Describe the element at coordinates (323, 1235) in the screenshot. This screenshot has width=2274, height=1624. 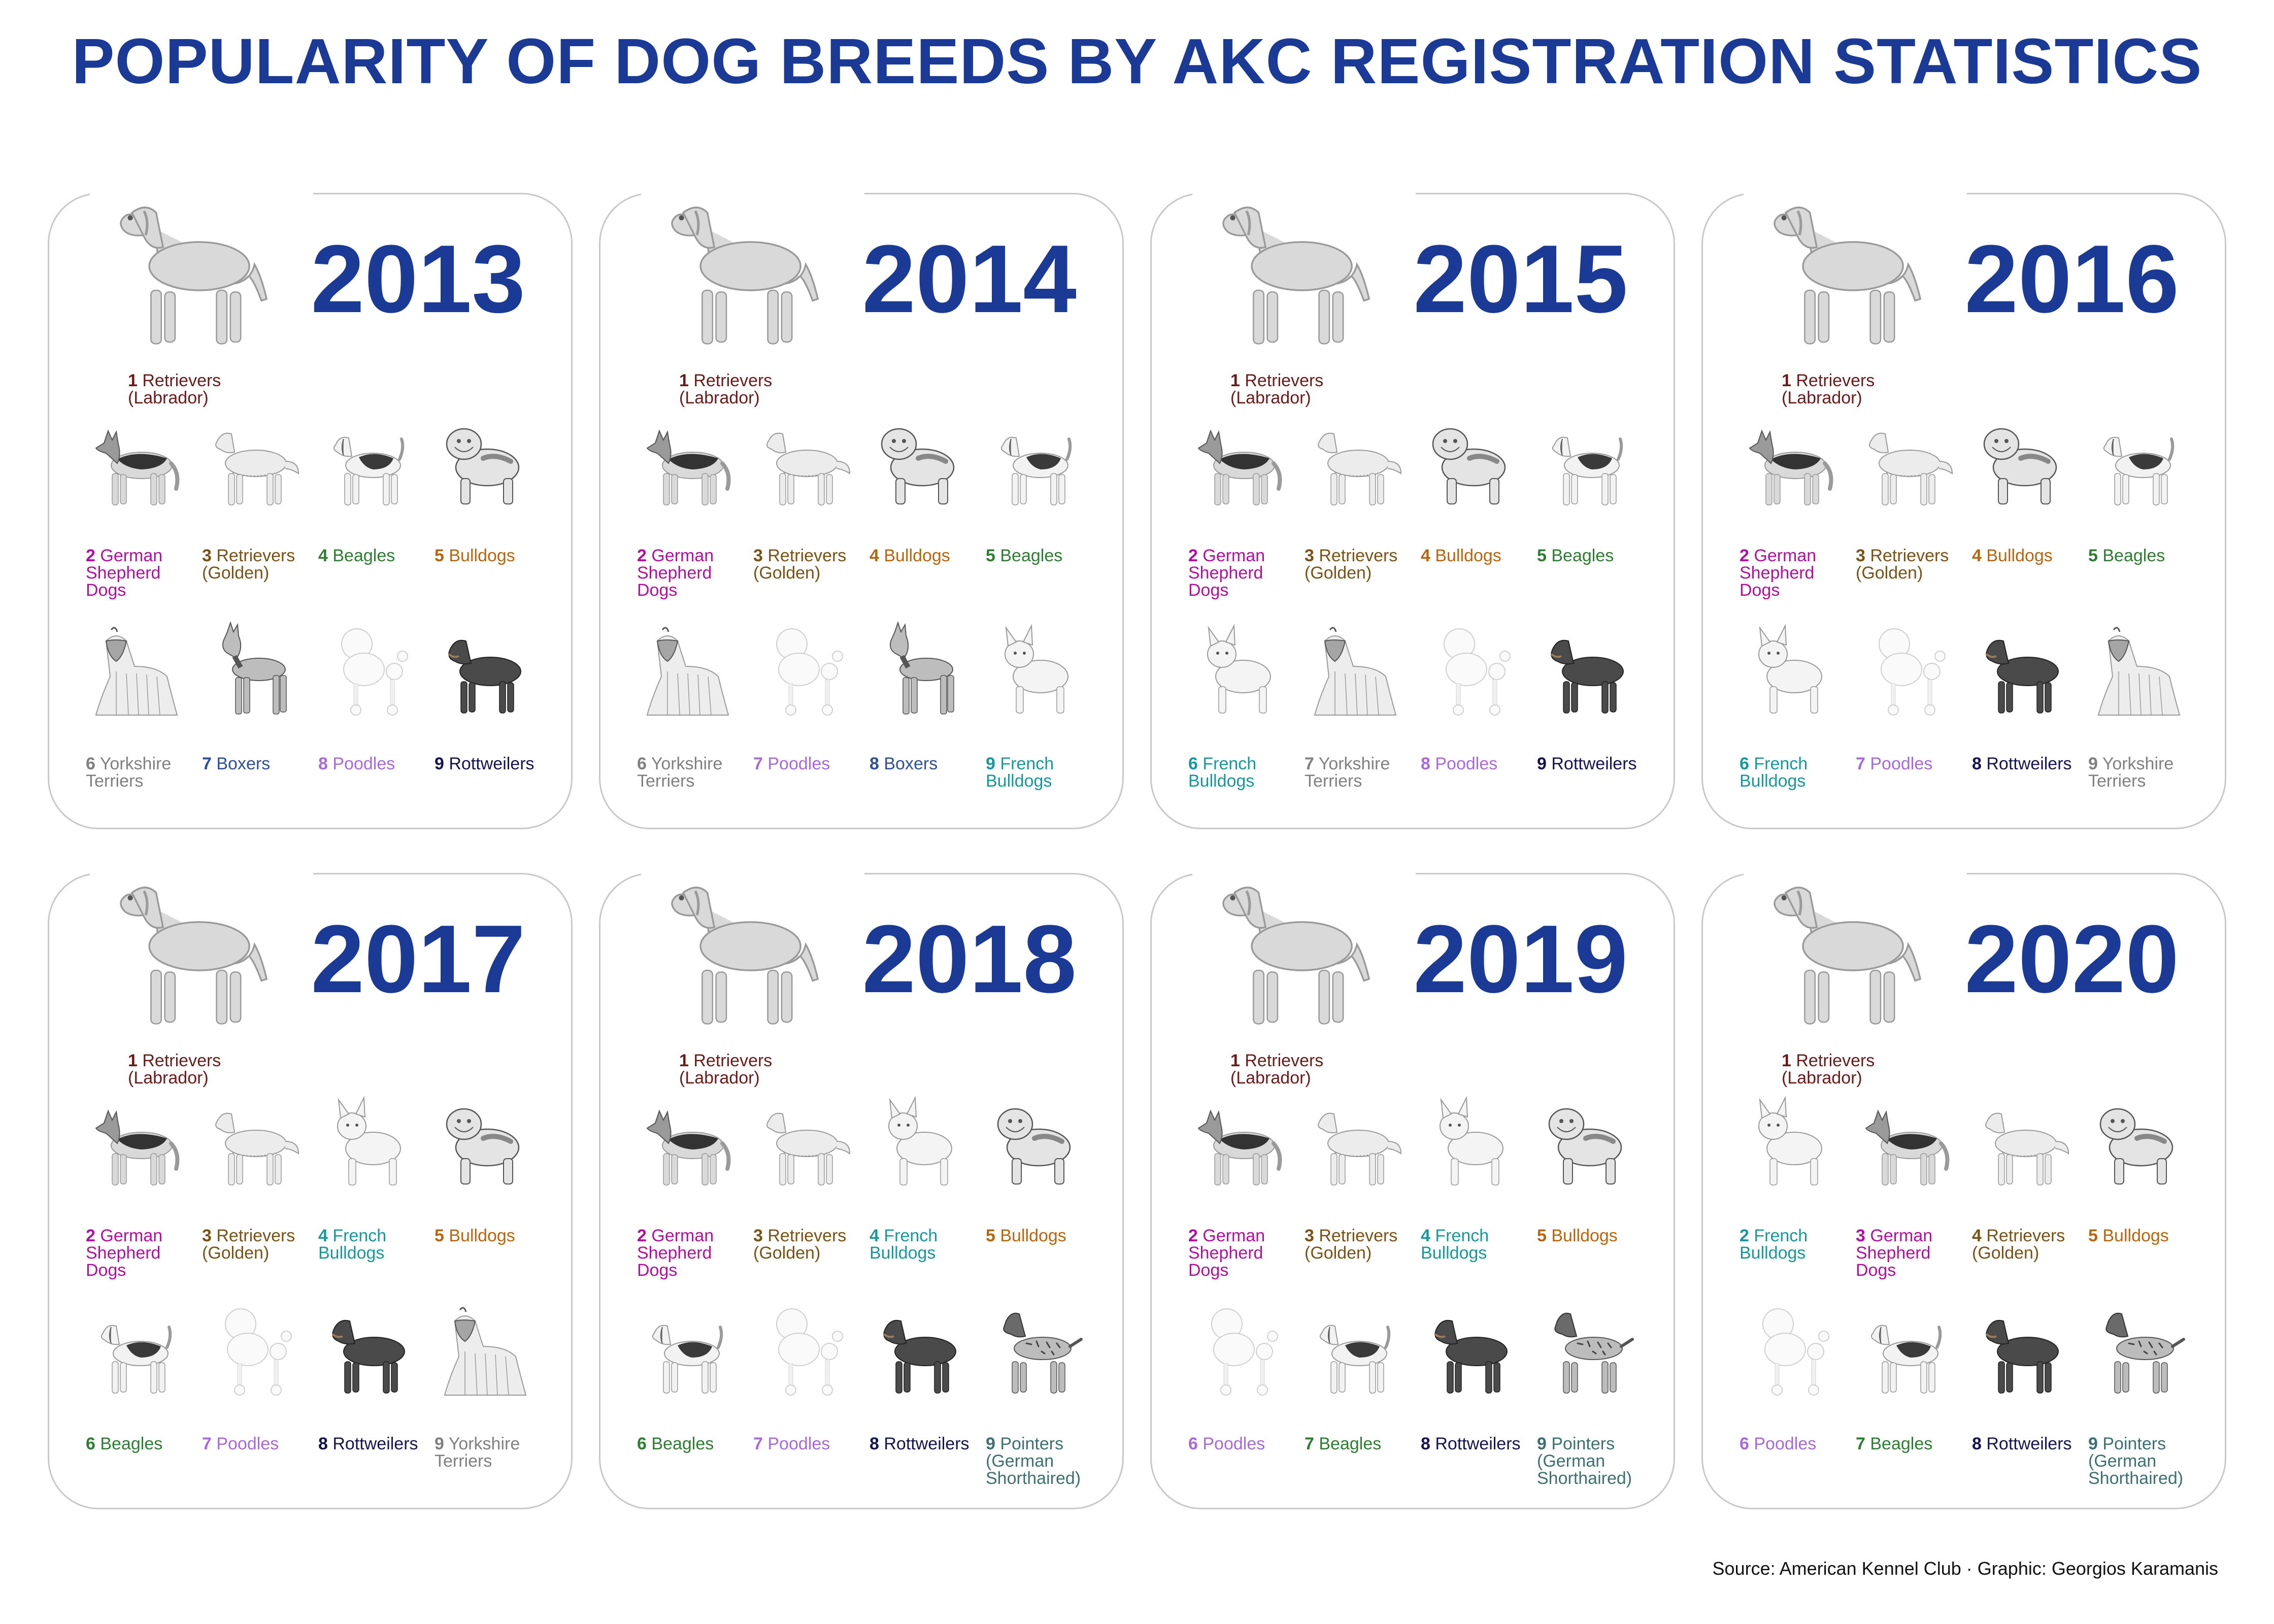
I see `rank-number: 4` at that location.